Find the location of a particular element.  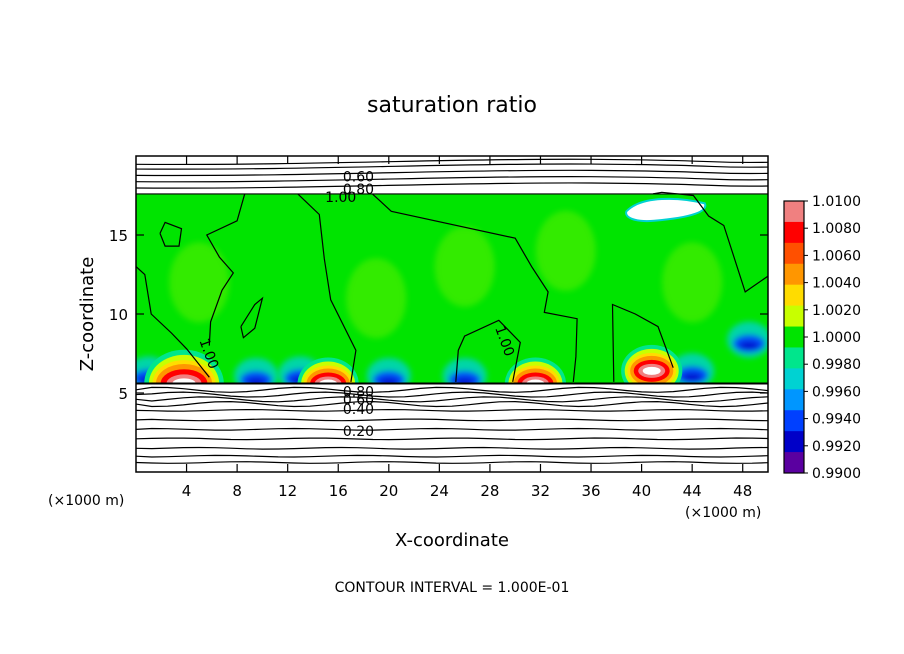

colorbar-tick-label: 0.9940 is located at coordinates (836, 420).